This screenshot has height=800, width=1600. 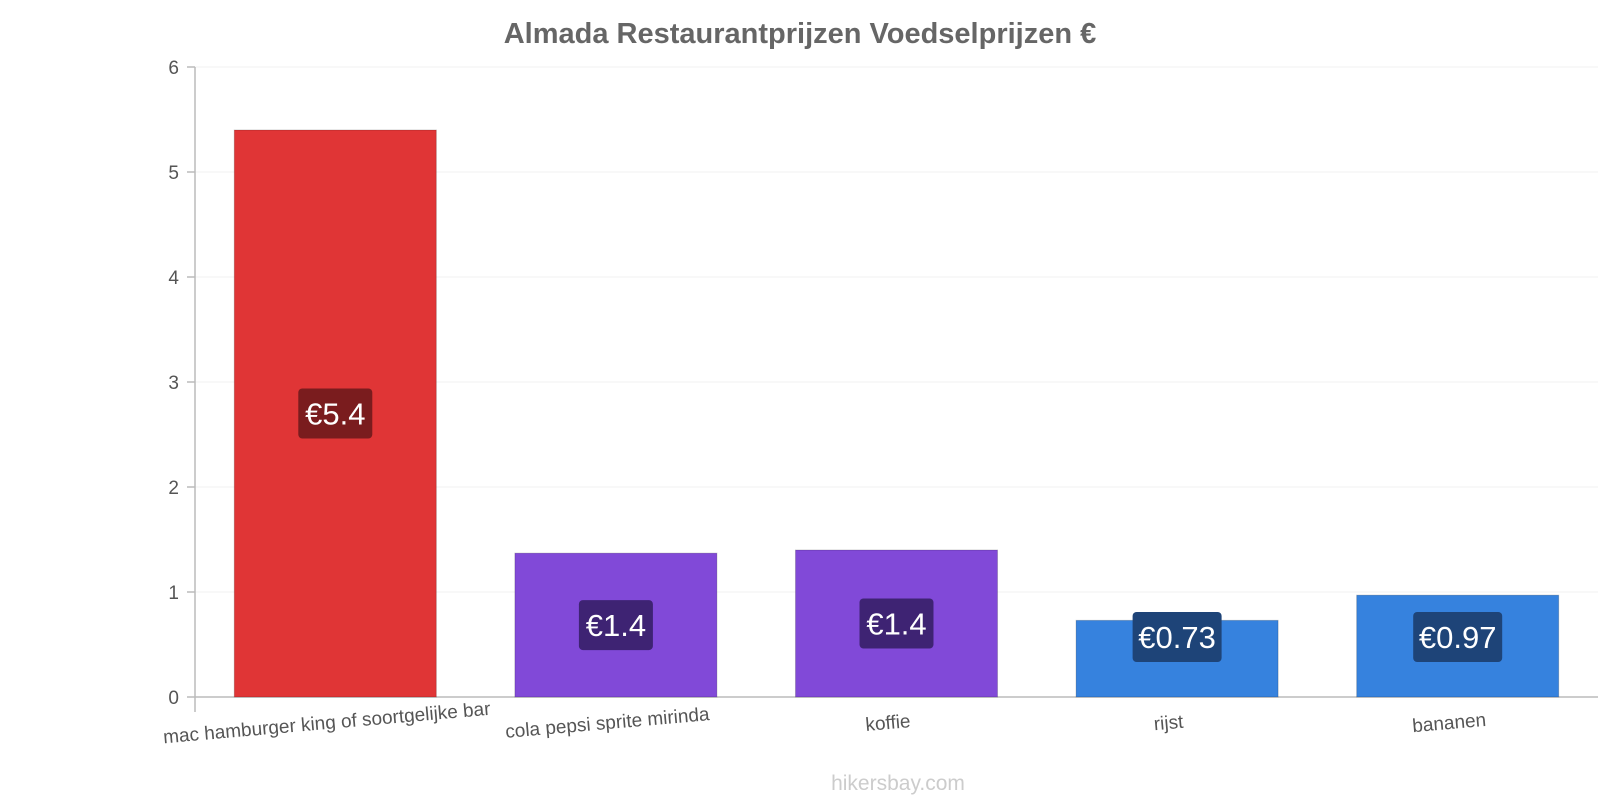 I want to click on value-label: €5.4, so click(x=335, y=414).